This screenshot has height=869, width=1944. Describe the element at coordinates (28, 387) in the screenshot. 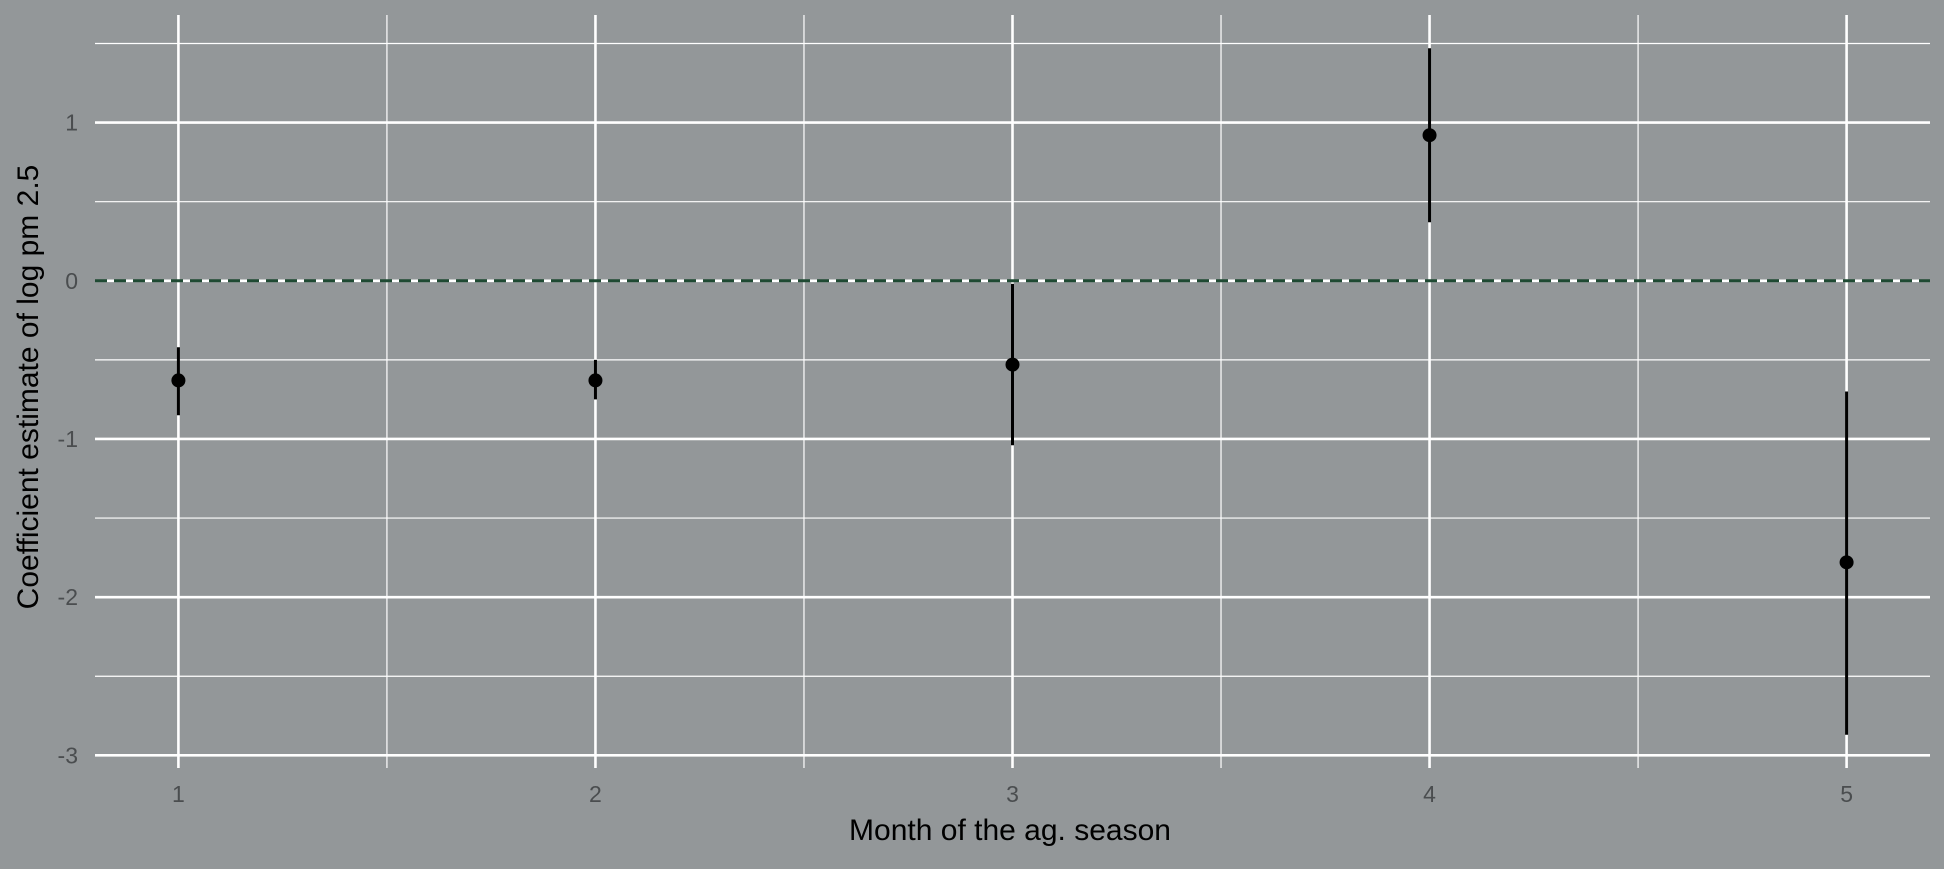

I see `y-axis-title: Coefficient estimate of log pm 2.5` at that location.